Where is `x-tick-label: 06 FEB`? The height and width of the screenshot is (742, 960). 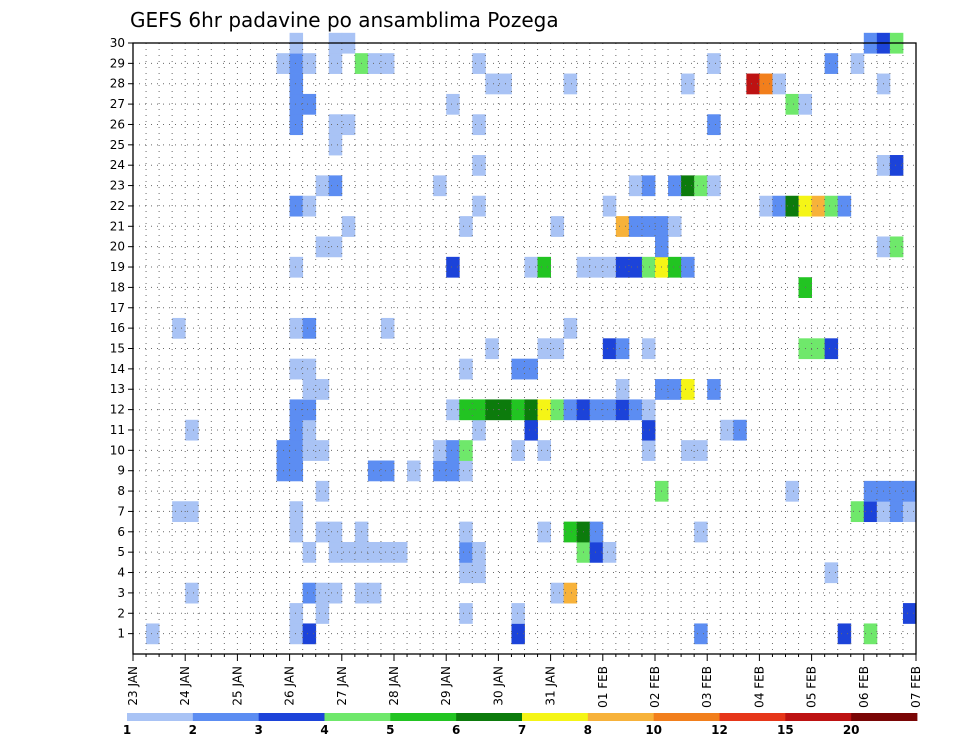
x-tick-label: 06 FEB is located at coordinates (864, 687).